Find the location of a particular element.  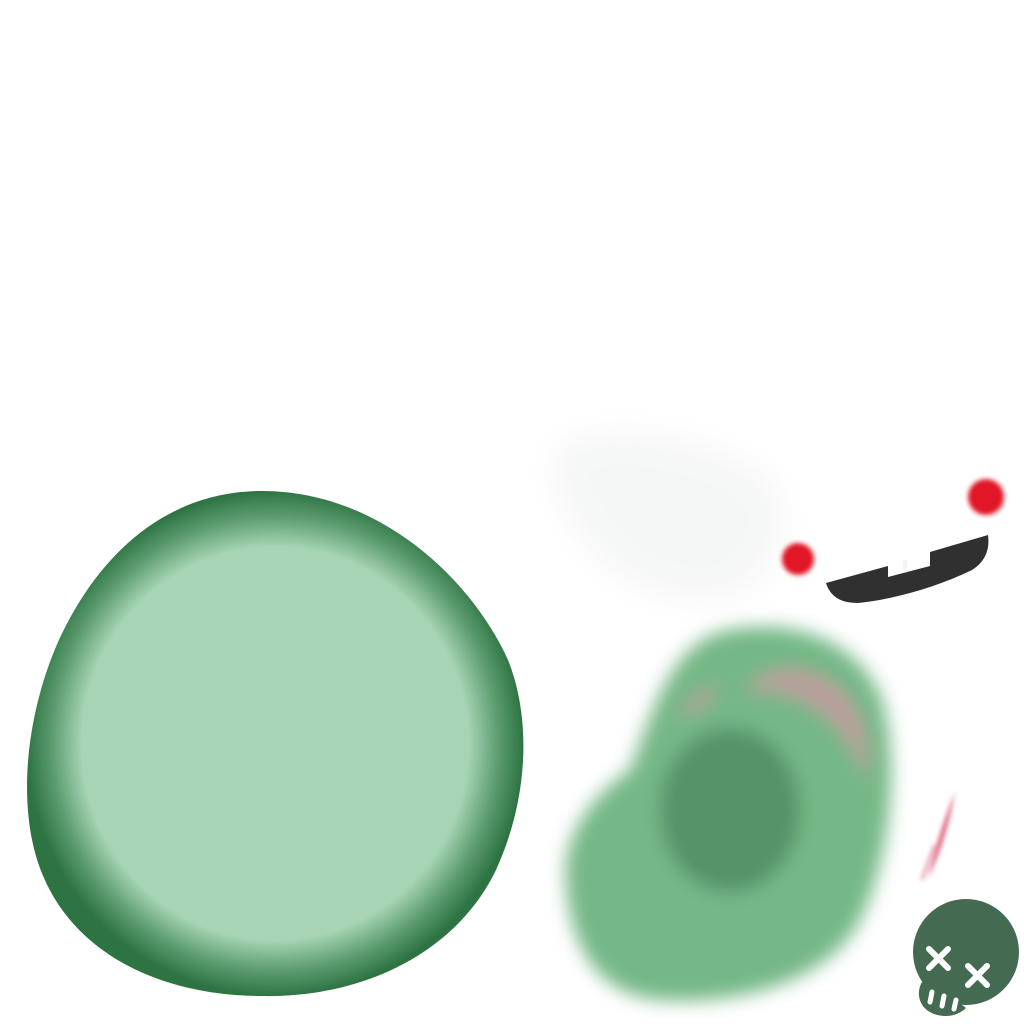

skull-icon-button is located at coordinates (966, 960).